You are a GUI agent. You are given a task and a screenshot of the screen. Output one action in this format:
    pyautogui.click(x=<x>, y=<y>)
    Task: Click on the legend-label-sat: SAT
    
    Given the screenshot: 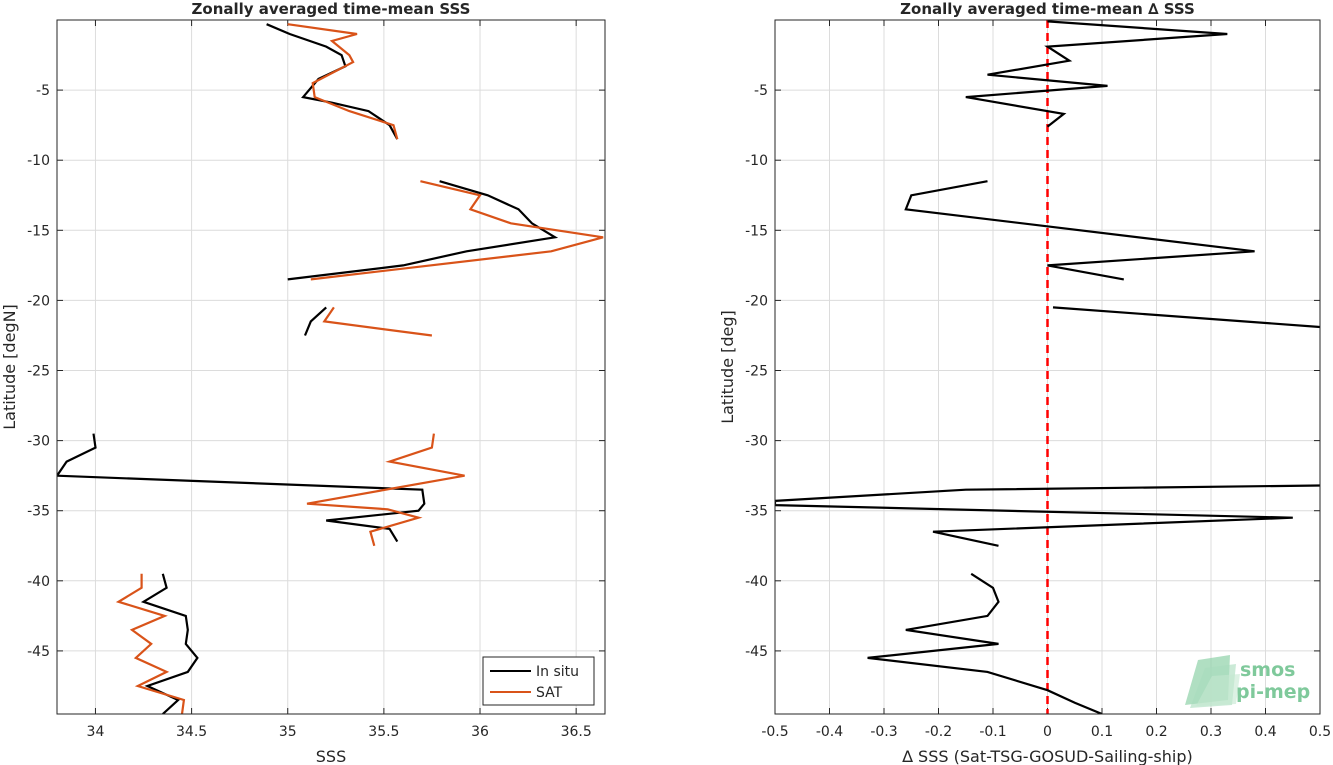 What is the action you would take?
    pyautogui.click(x=549, y=693)
    